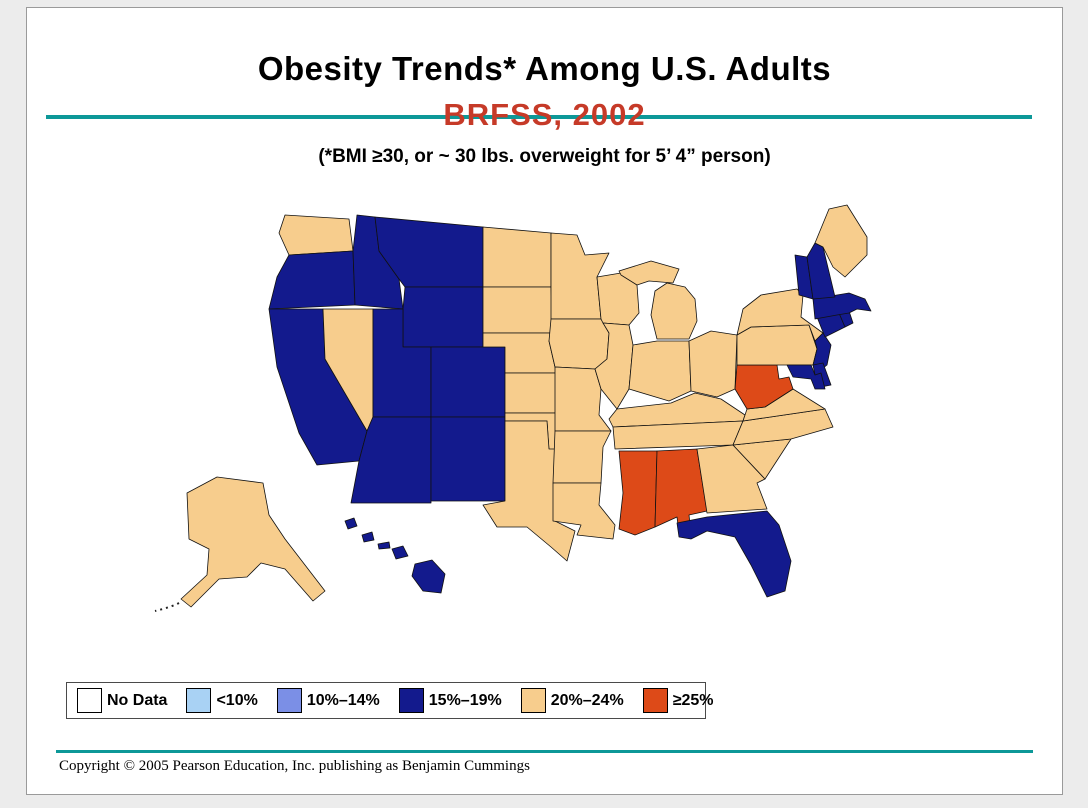 The image size is (1088, 808). I want to click on state-WV, so click(764, 387).